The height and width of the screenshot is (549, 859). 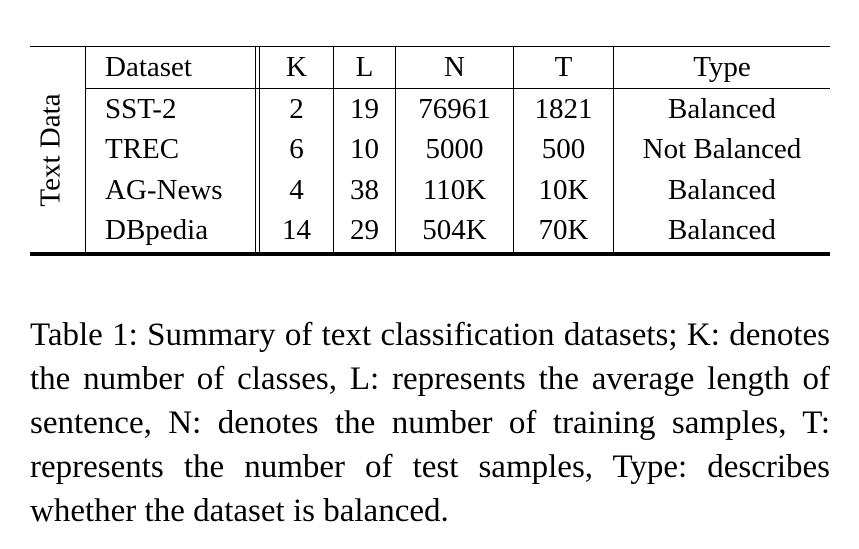 What do you see at coordinates (454, 109) in the screenshot?
I see `table-cell-n: 76961` at bounding box center [454, 109].